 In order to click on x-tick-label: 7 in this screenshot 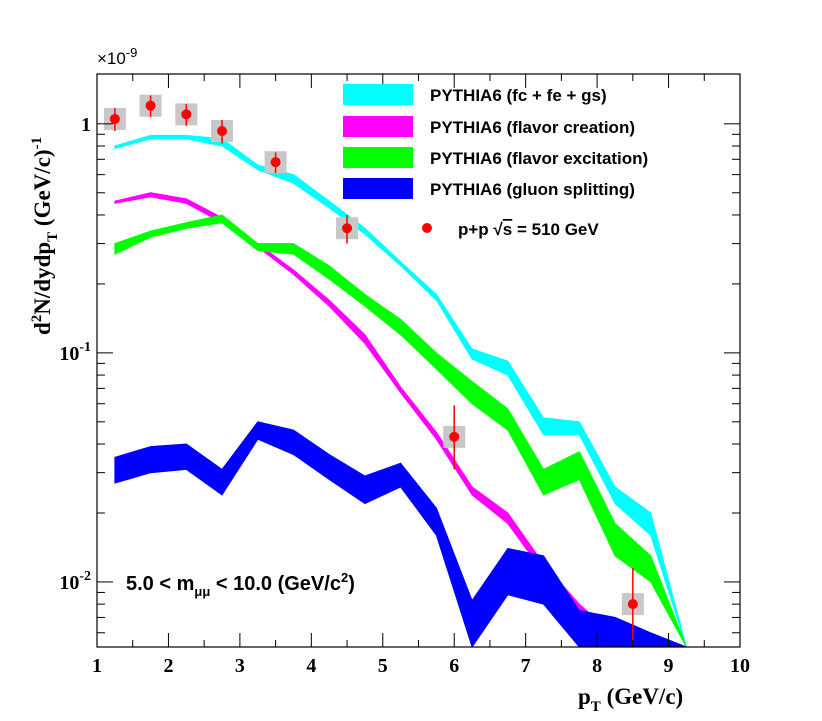, I will do `click(526, 666)`.